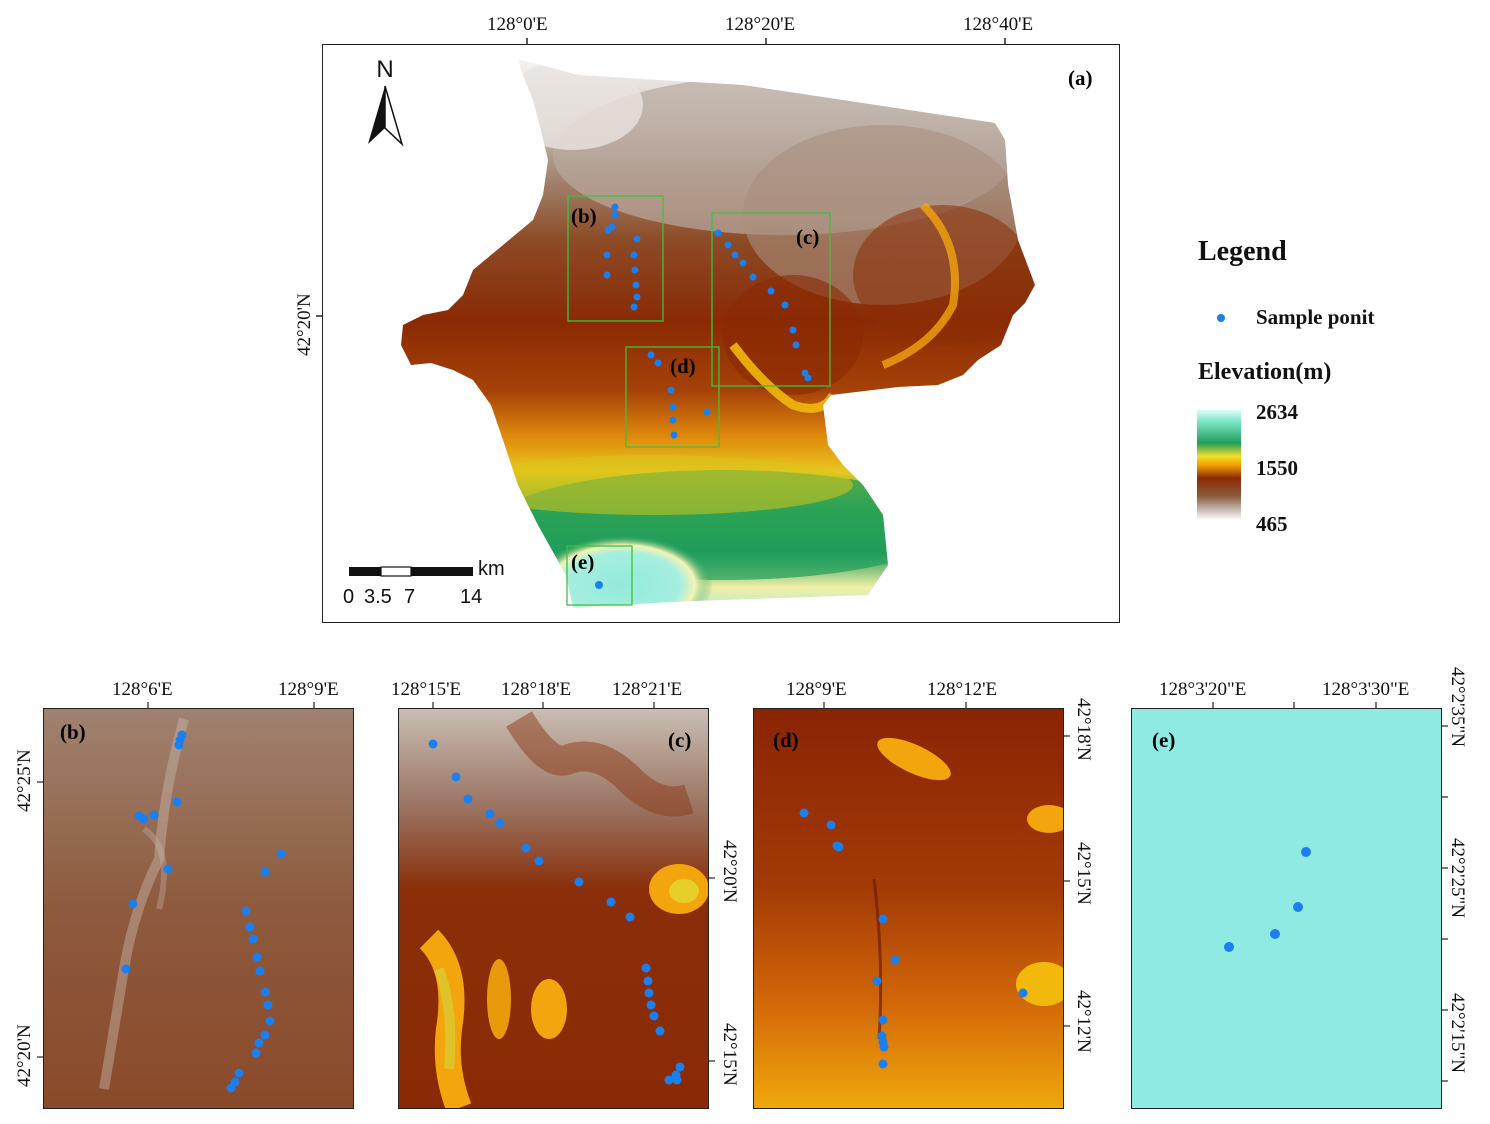 This screenshot has width=1490, height=1124. What do you see at coordinates (1203, 689) in the screenshot?
I see `panel-e-top-label-1: 128°3'20"E` at bounding box center [1203, 689].